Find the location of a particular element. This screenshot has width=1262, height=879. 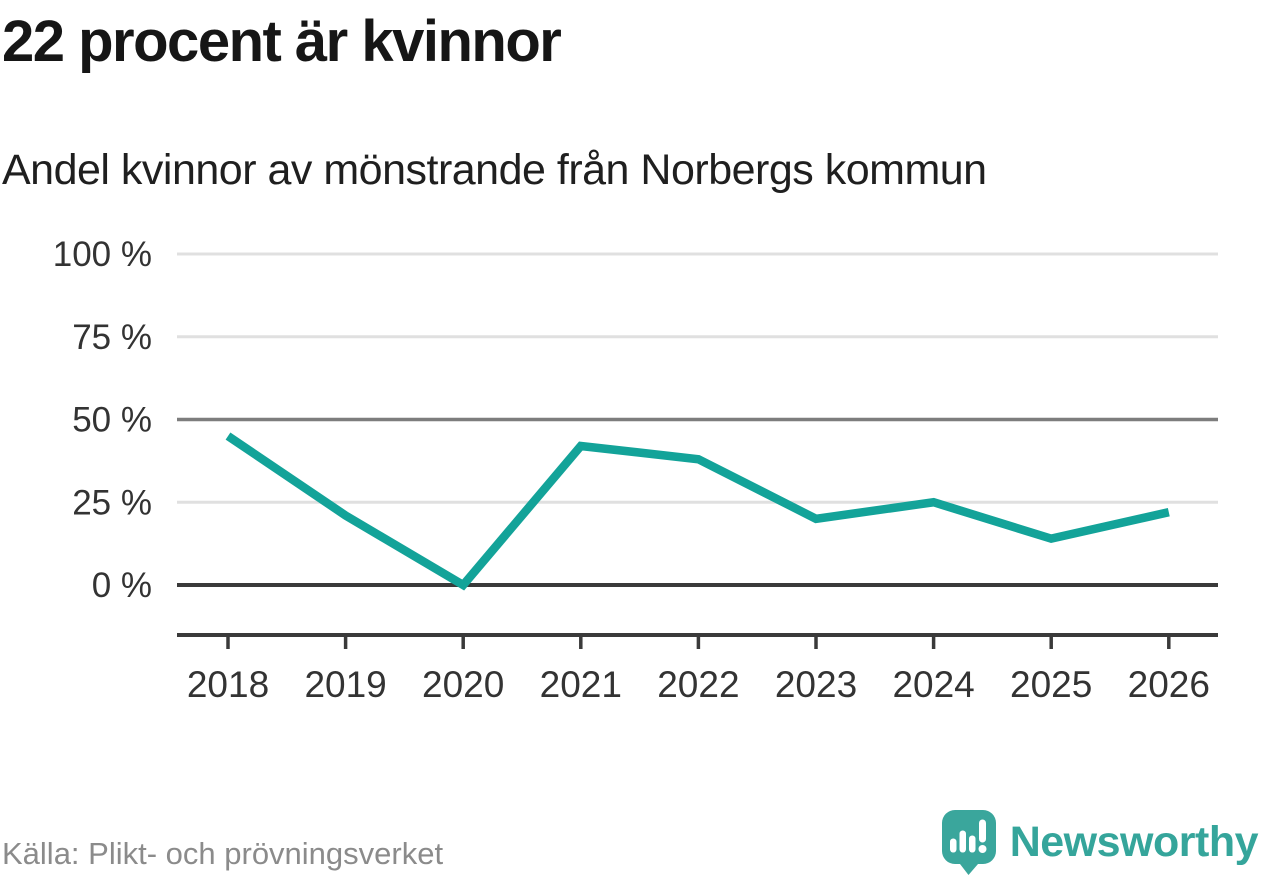

x-tick-label: 2023 is located at coordinates (816, 684).